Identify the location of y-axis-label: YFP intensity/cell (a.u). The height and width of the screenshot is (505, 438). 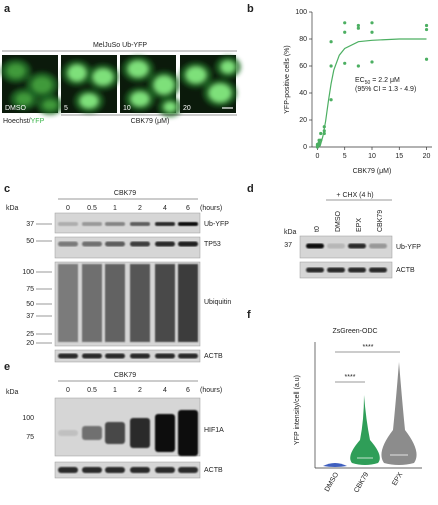
(297, 410).